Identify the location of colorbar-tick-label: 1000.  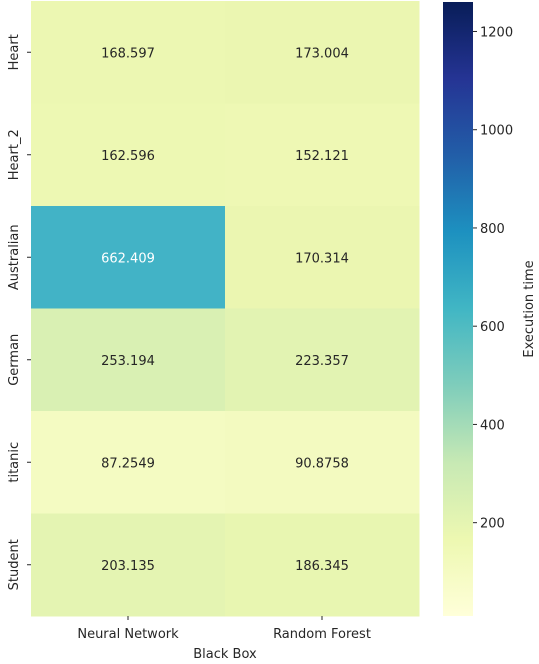
(496, 131).